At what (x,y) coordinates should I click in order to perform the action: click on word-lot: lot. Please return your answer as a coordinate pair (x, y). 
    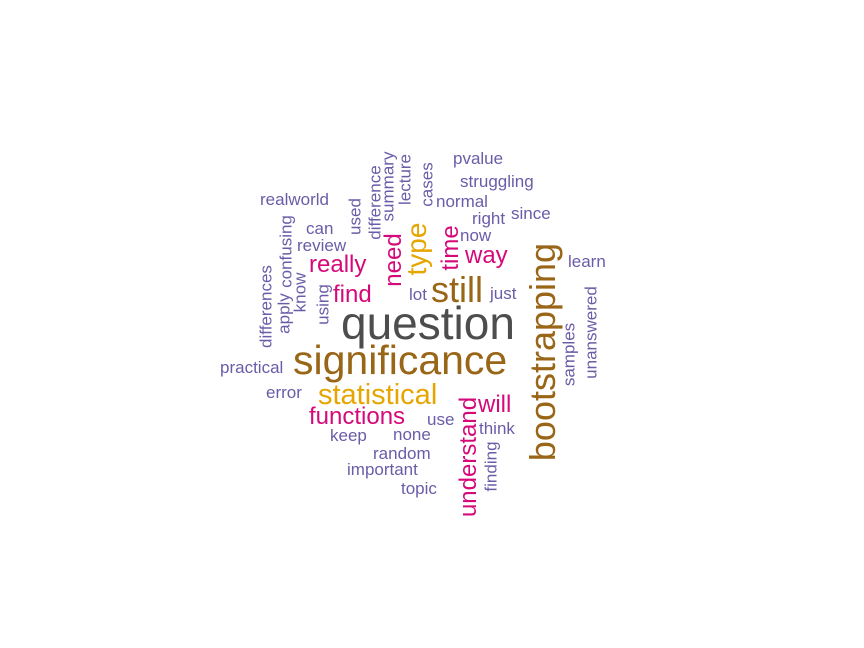
    Looking at the image, I should click on (418, 294).